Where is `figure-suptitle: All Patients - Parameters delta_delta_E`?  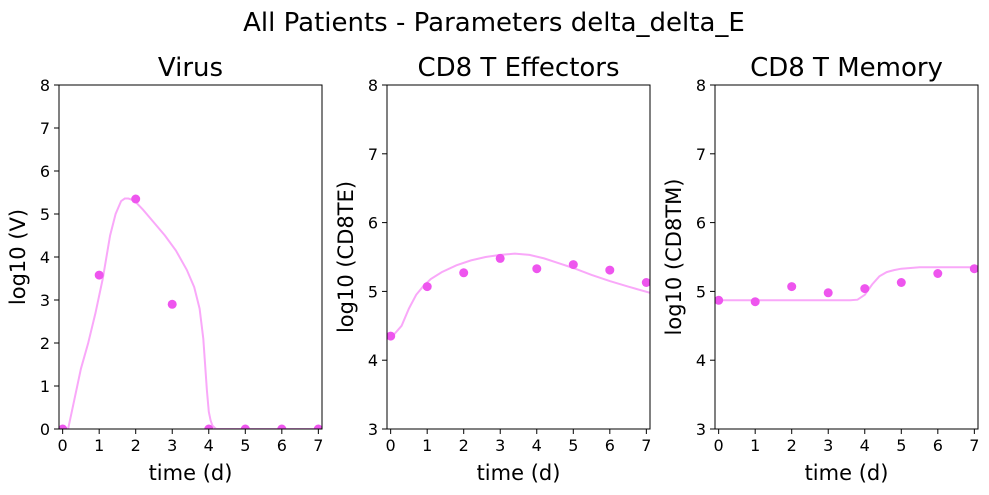
figure-suptitle: All Patients - Parameters delta_delta_E is located at coordinates (494, 23).